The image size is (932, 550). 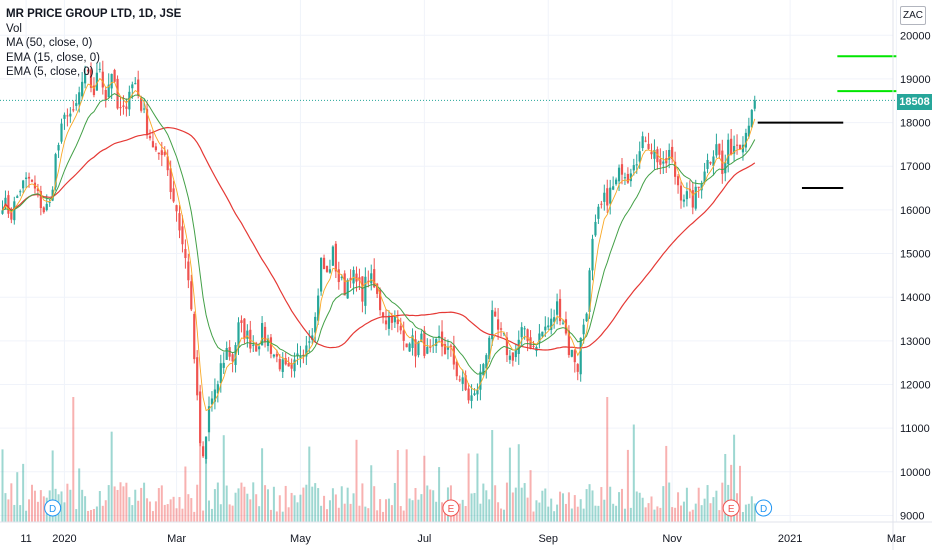 What do you see at coordinates (176, 539) in the screenshot?
I see `x-tick-label: Mar` at bounding box center [176, 539].